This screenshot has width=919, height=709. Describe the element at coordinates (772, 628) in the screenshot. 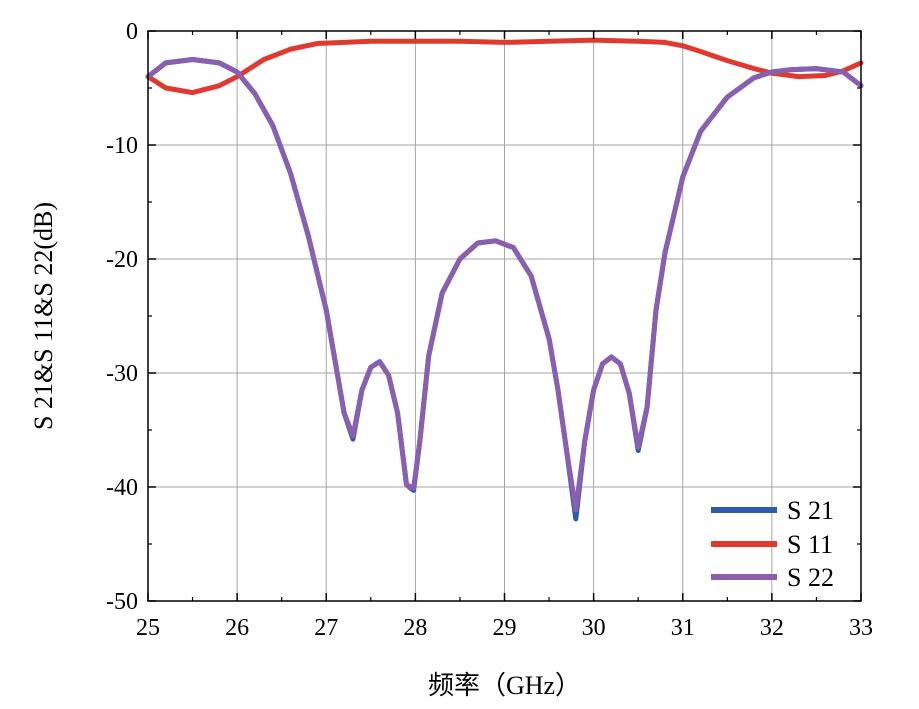

I see `x-tick-label: 32` at that location.